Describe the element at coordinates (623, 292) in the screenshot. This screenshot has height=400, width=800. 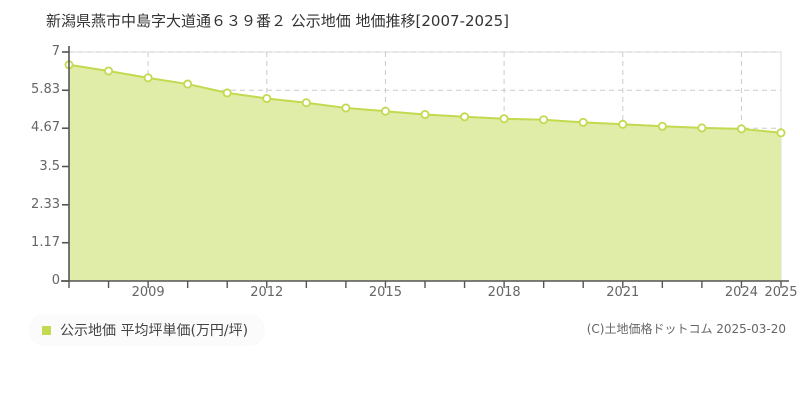
I see `x-tick-label: 2021` at that location.